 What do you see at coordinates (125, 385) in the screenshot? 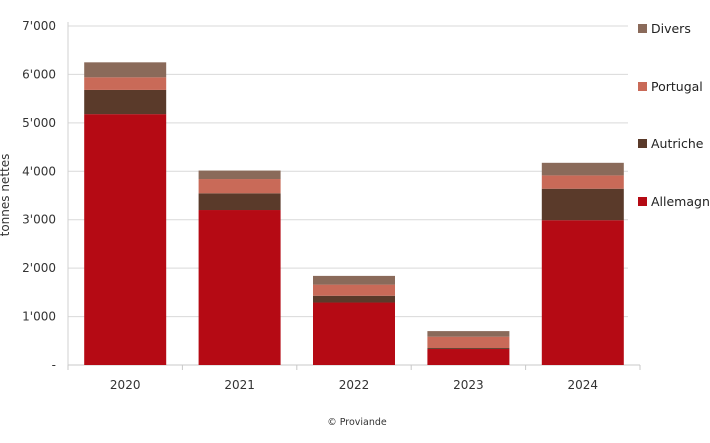
I see `x-tick-label: 2020` at bounding box center [125, 385].